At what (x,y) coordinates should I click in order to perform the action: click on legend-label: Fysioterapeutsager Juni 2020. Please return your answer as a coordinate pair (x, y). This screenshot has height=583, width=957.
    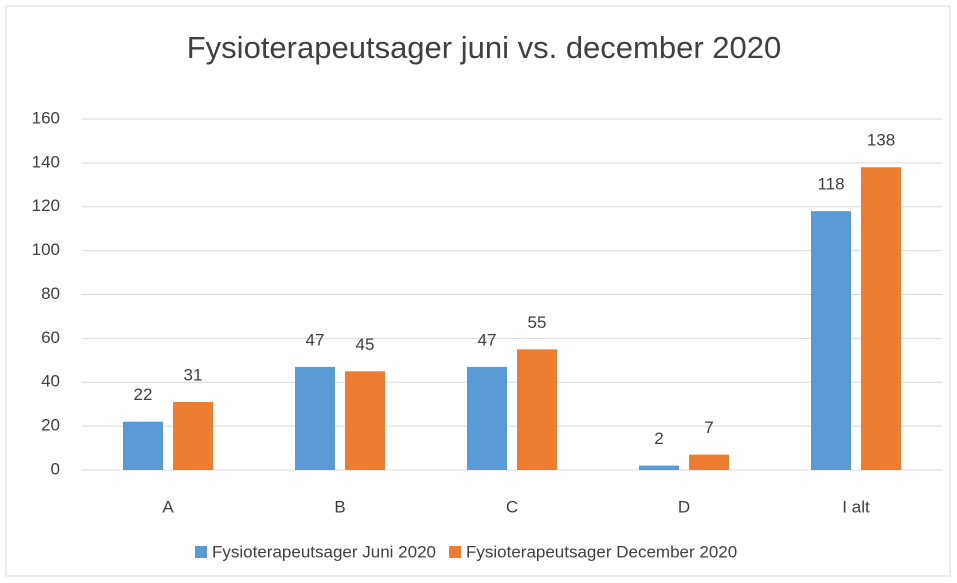
    Looking at the image, I should click on (324, 551).